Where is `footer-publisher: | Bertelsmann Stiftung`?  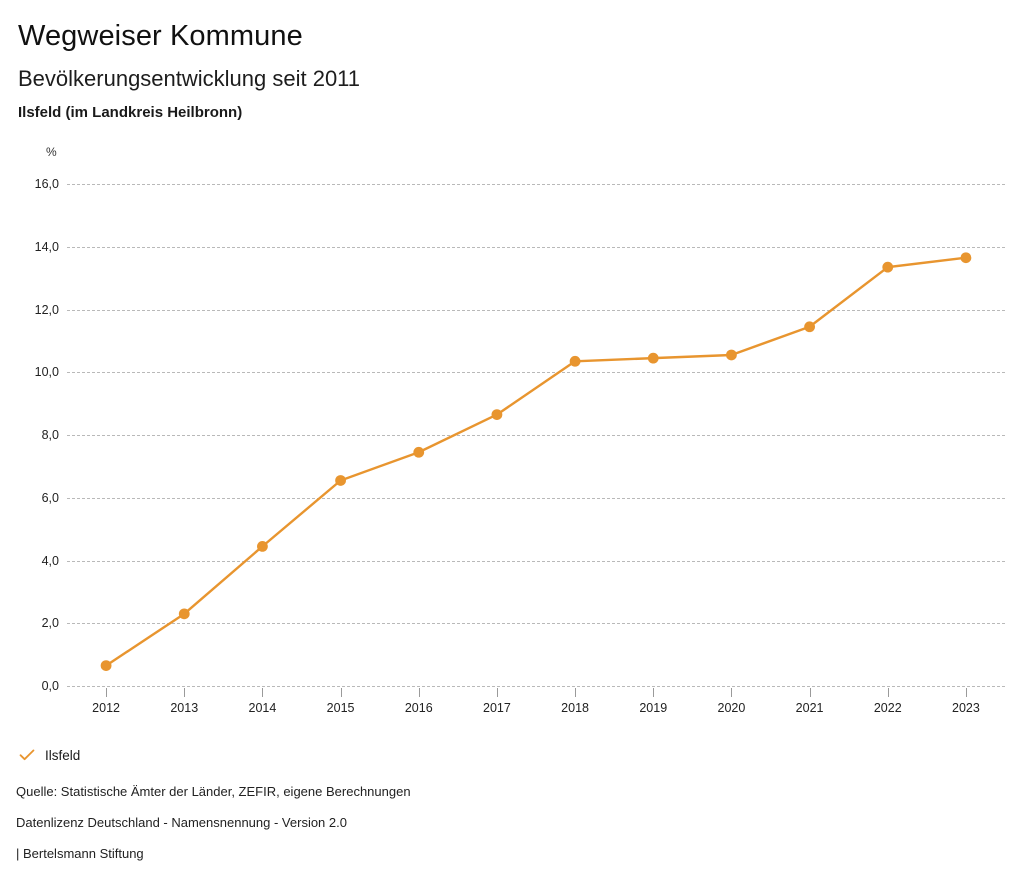
footer-publisher: | Bertelsmann Stiftung is located at coordinates (80, 853).